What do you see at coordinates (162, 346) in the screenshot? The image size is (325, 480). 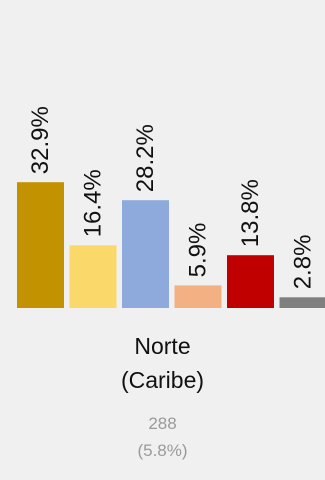 I see `region-label-line1: Norte` at bounding box center [162, 346].